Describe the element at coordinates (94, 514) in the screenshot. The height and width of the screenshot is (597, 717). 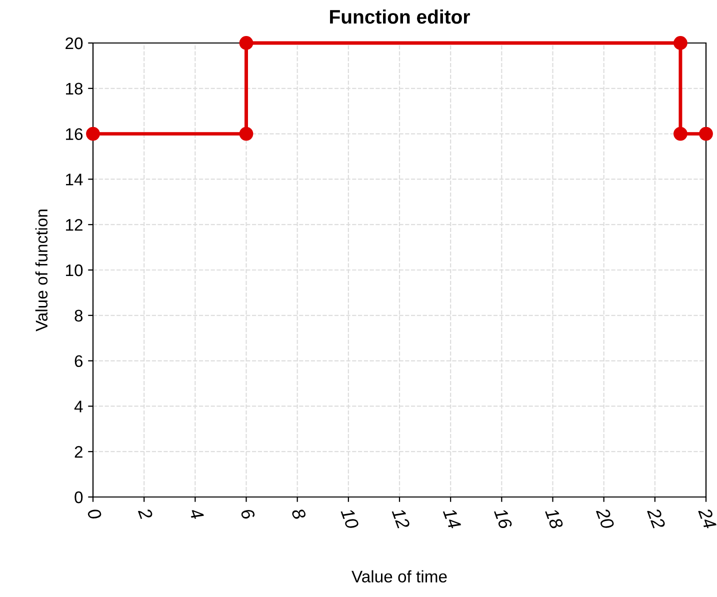
I see `x-tick-label: 0` at that location.